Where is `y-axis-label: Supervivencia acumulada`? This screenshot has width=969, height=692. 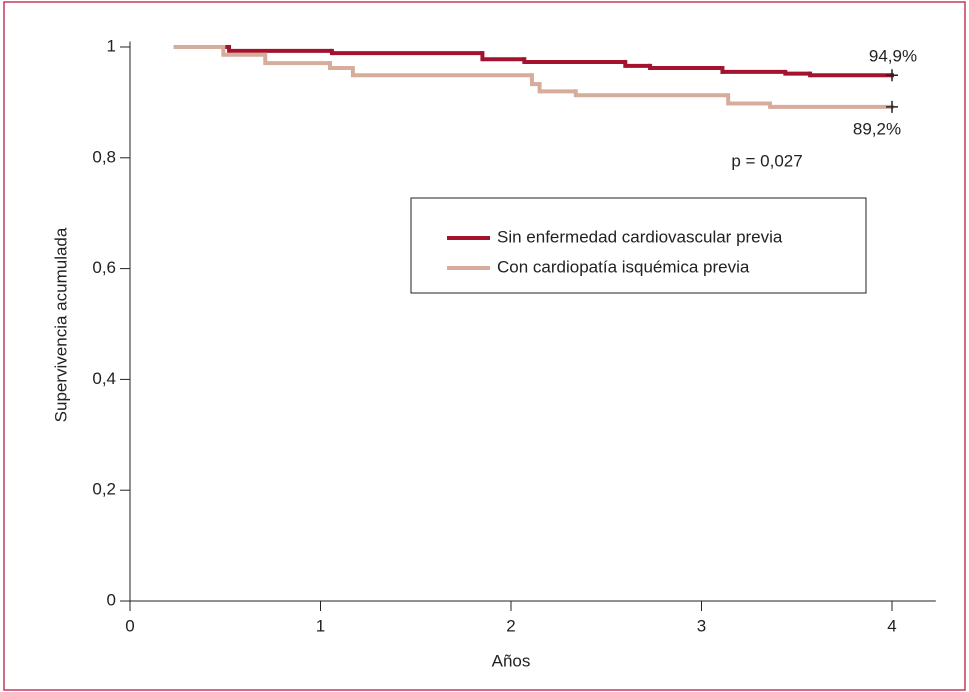
y-axis-label: Supervivencia acumulada is located at coordinates (60, 324).